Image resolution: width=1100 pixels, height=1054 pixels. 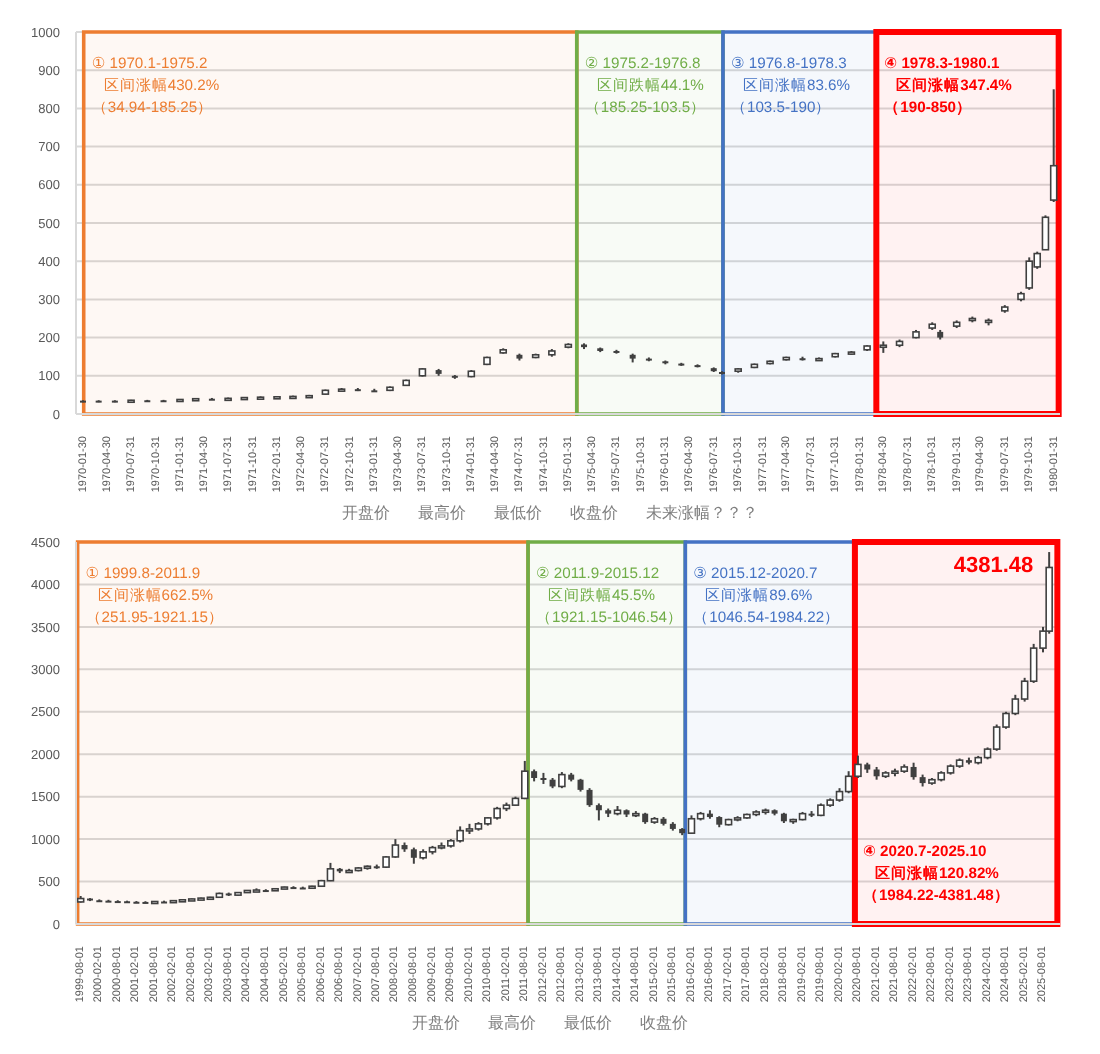 I want to click on annotation: 4381.48, so click(x=993, y=566).